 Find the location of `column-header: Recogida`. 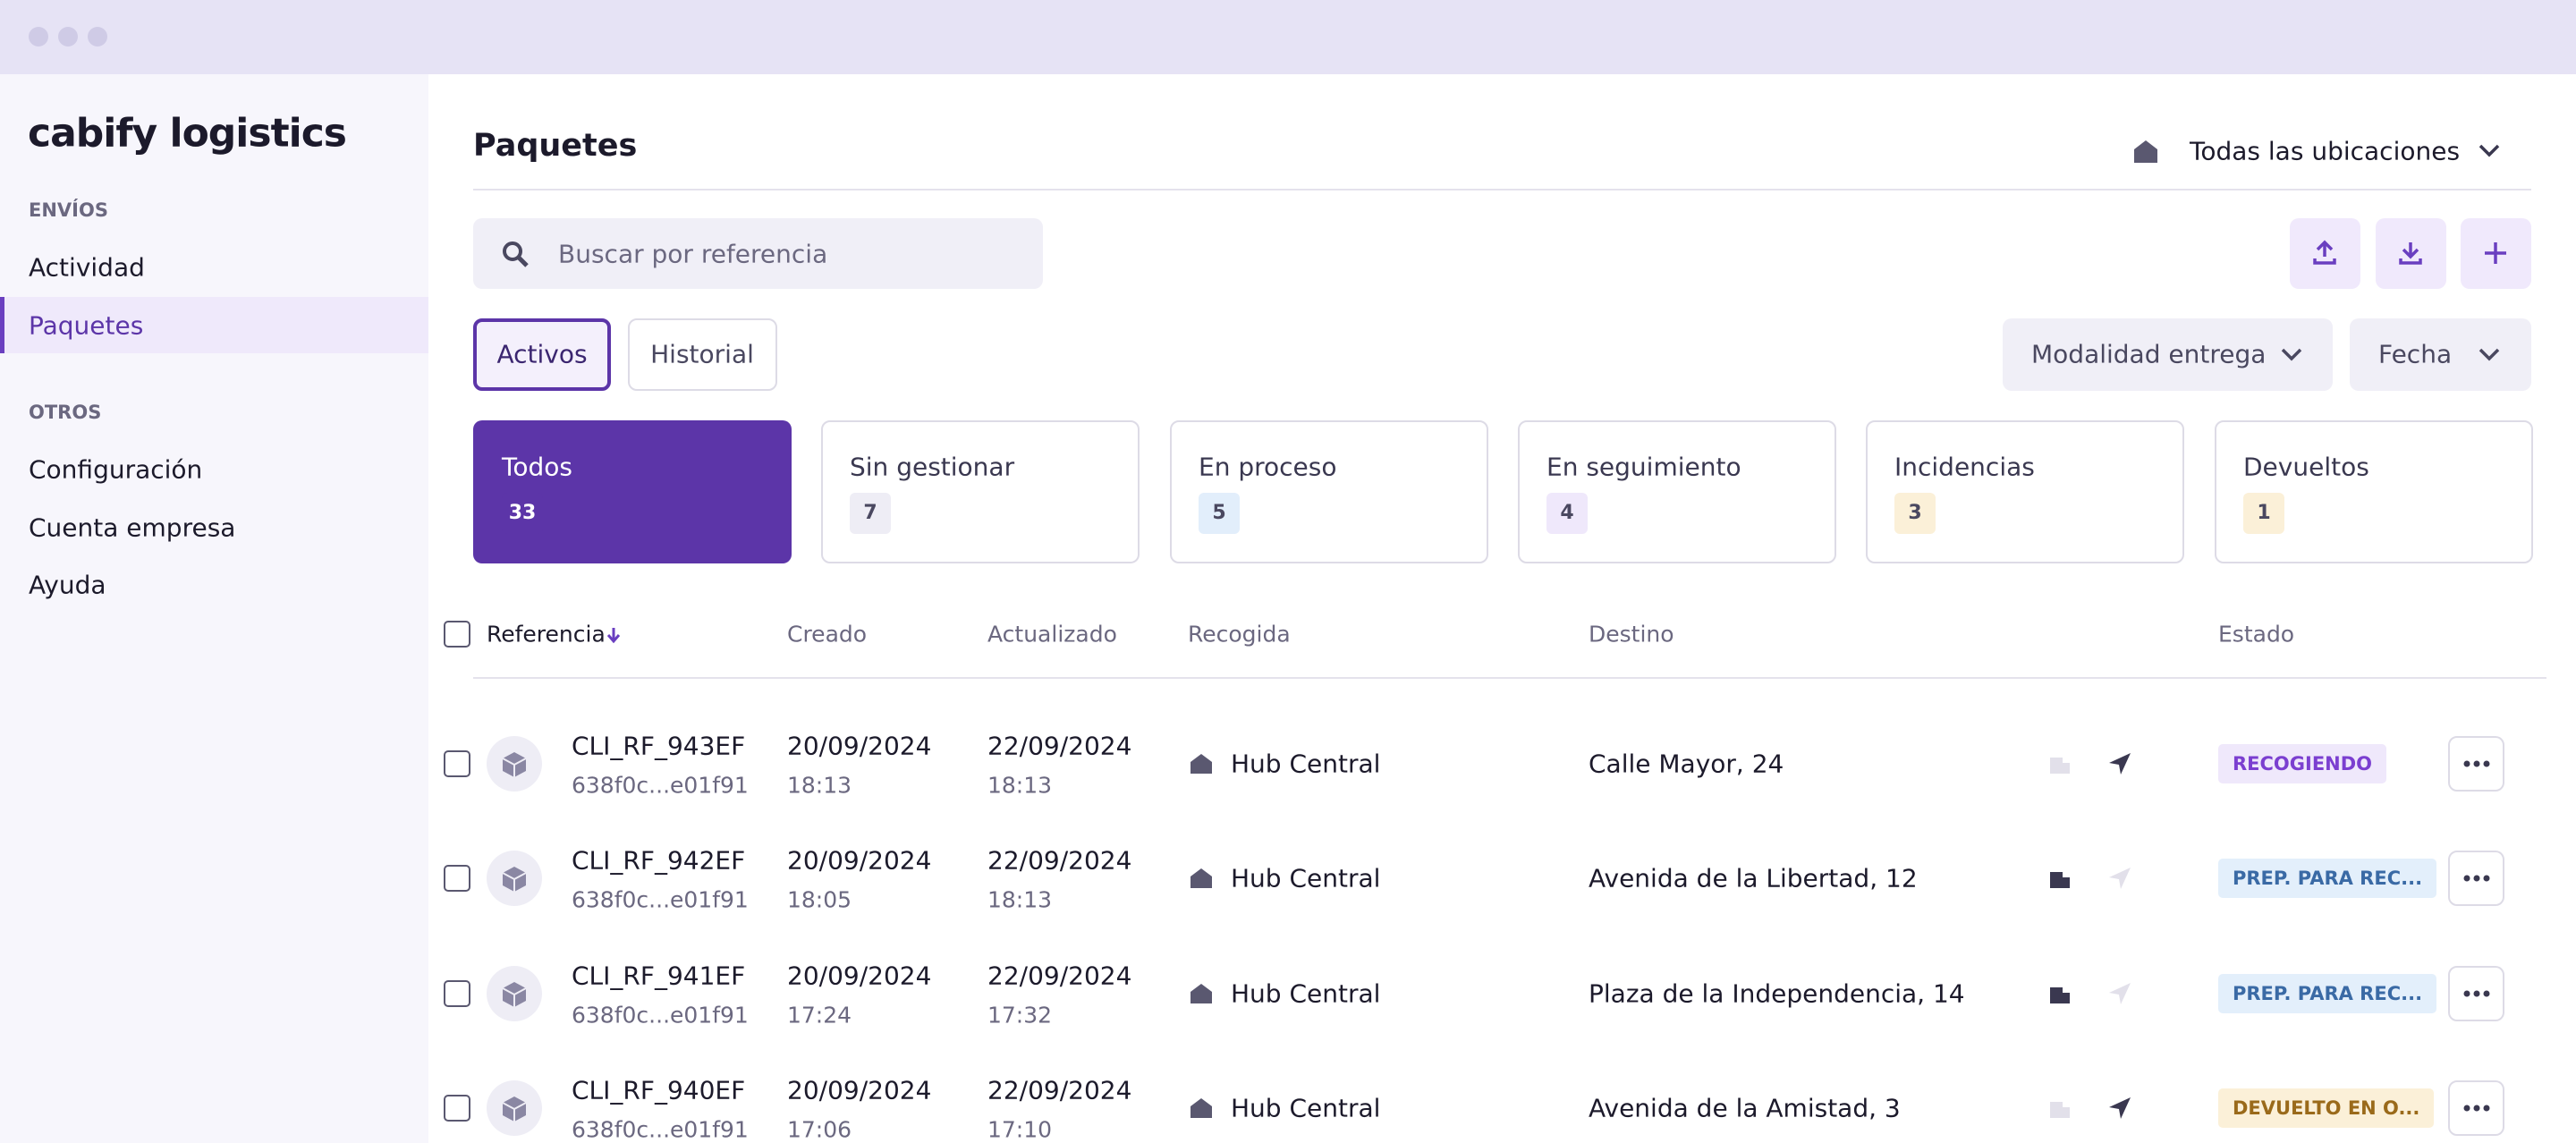

column-header: Recogida is located at coordinates (1239, 634).